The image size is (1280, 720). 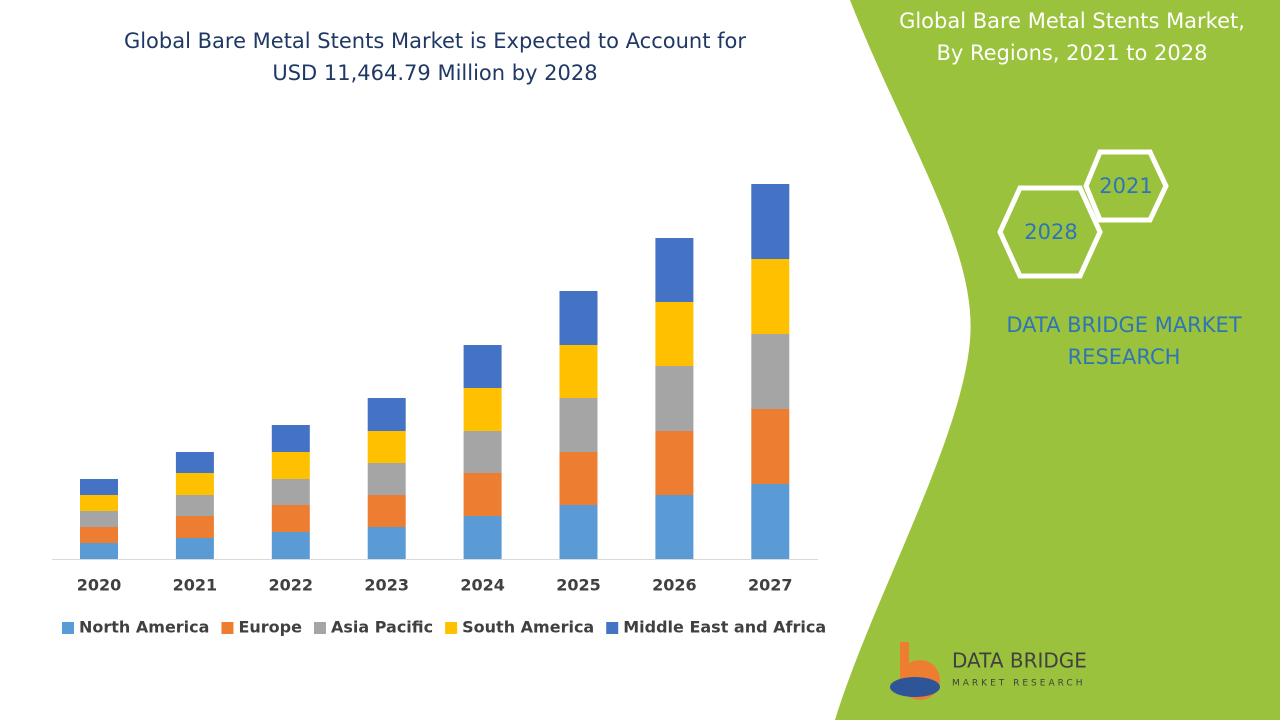 What do you see at coordinates (578, 585) in the screenshot?
I see `x-tick-label: 2025` at bounding box center [578, 585].